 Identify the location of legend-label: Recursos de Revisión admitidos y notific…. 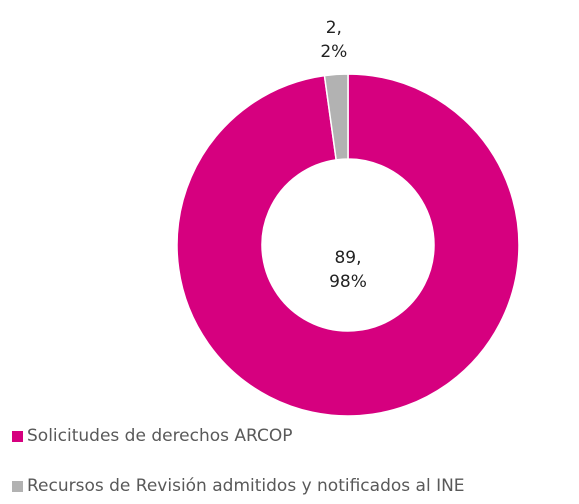
(246, 486).